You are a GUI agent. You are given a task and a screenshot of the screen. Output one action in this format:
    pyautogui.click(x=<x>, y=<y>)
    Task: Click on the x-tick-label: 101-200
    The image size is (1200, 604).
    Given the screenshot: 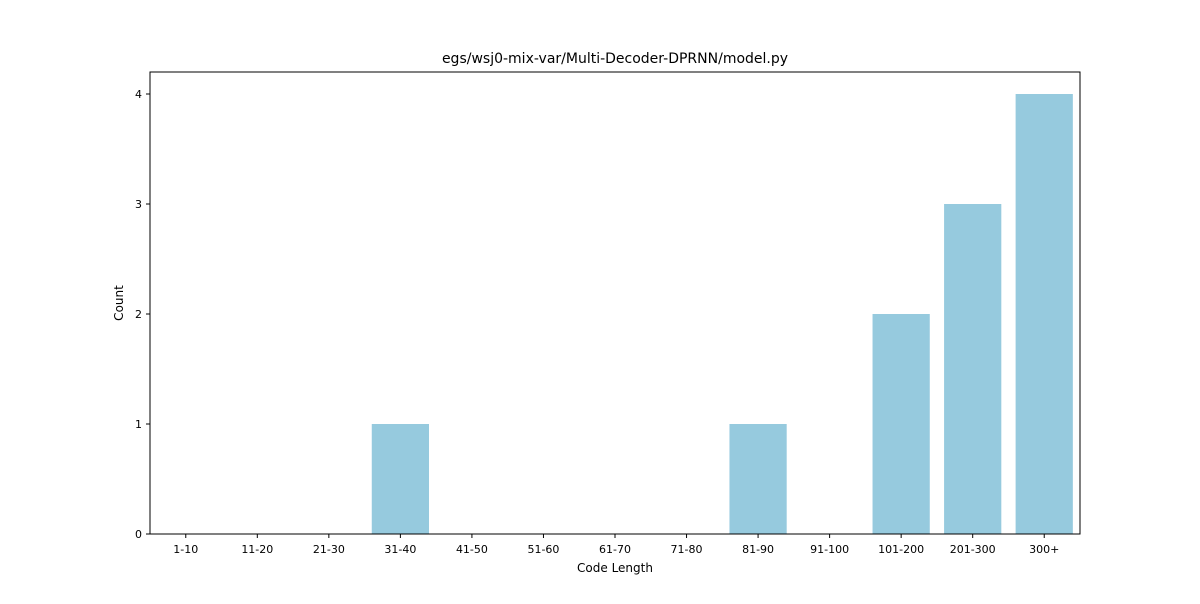 What is the action you would take?
    pyautogui.click(x=901, y=549)
    